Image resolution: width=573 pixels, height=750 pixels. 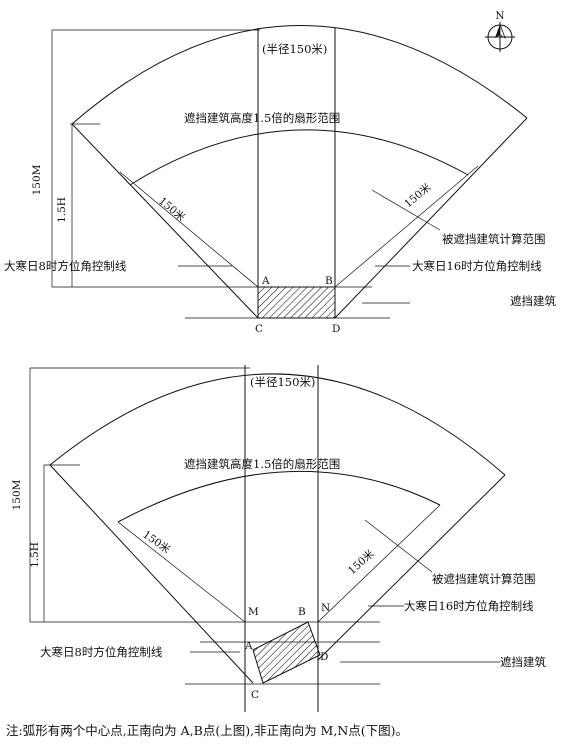 What do you see at coordinates (262, 464) in the screenshot?
I see `bottom-sector-label: 遮挡建筑高度1.5倍的扇形范围` at bounding box center [262, 464].